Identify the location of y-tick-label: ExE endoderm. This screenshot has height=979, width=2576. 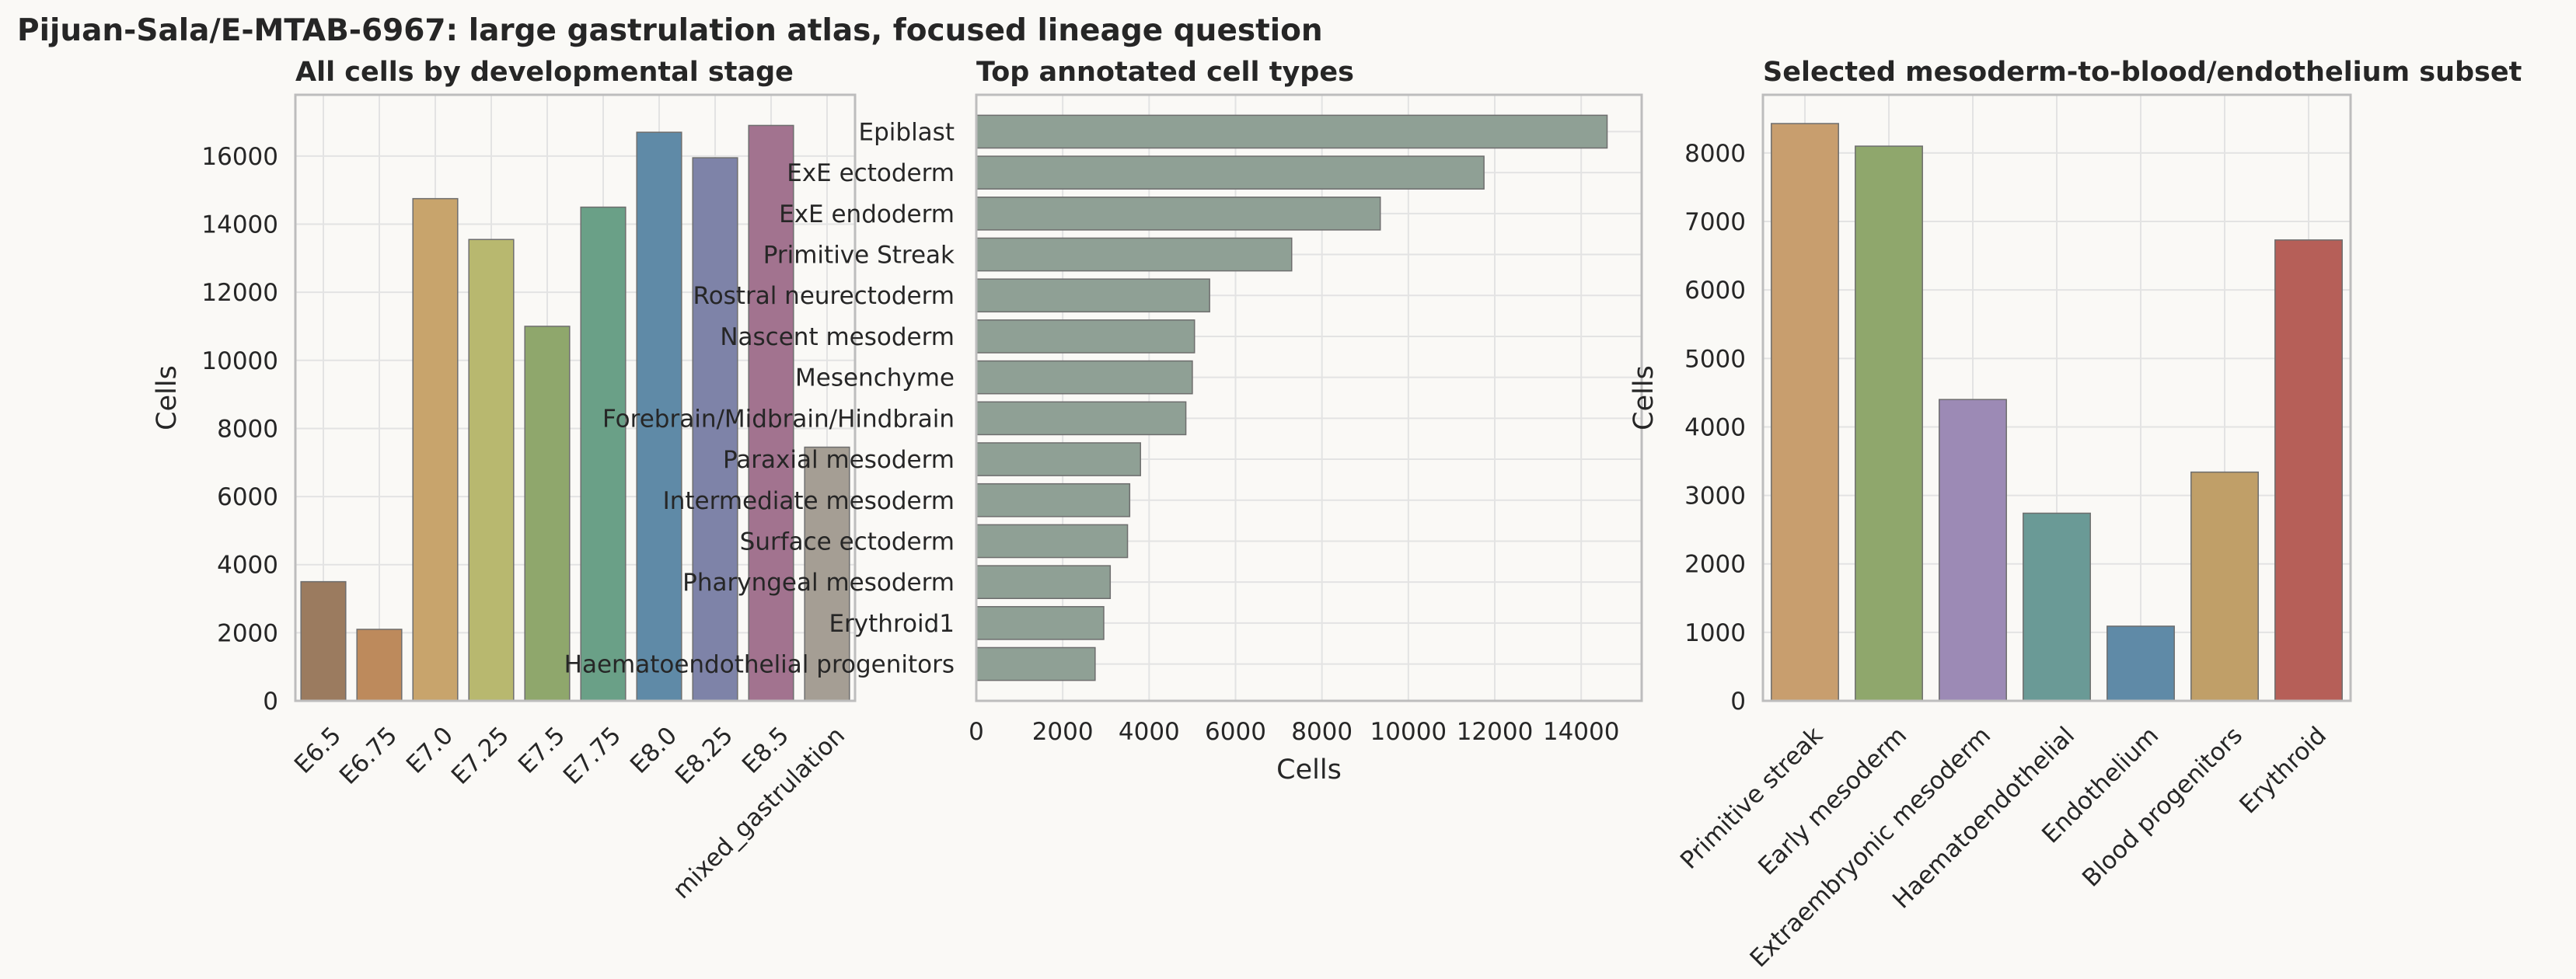
(867, 214).